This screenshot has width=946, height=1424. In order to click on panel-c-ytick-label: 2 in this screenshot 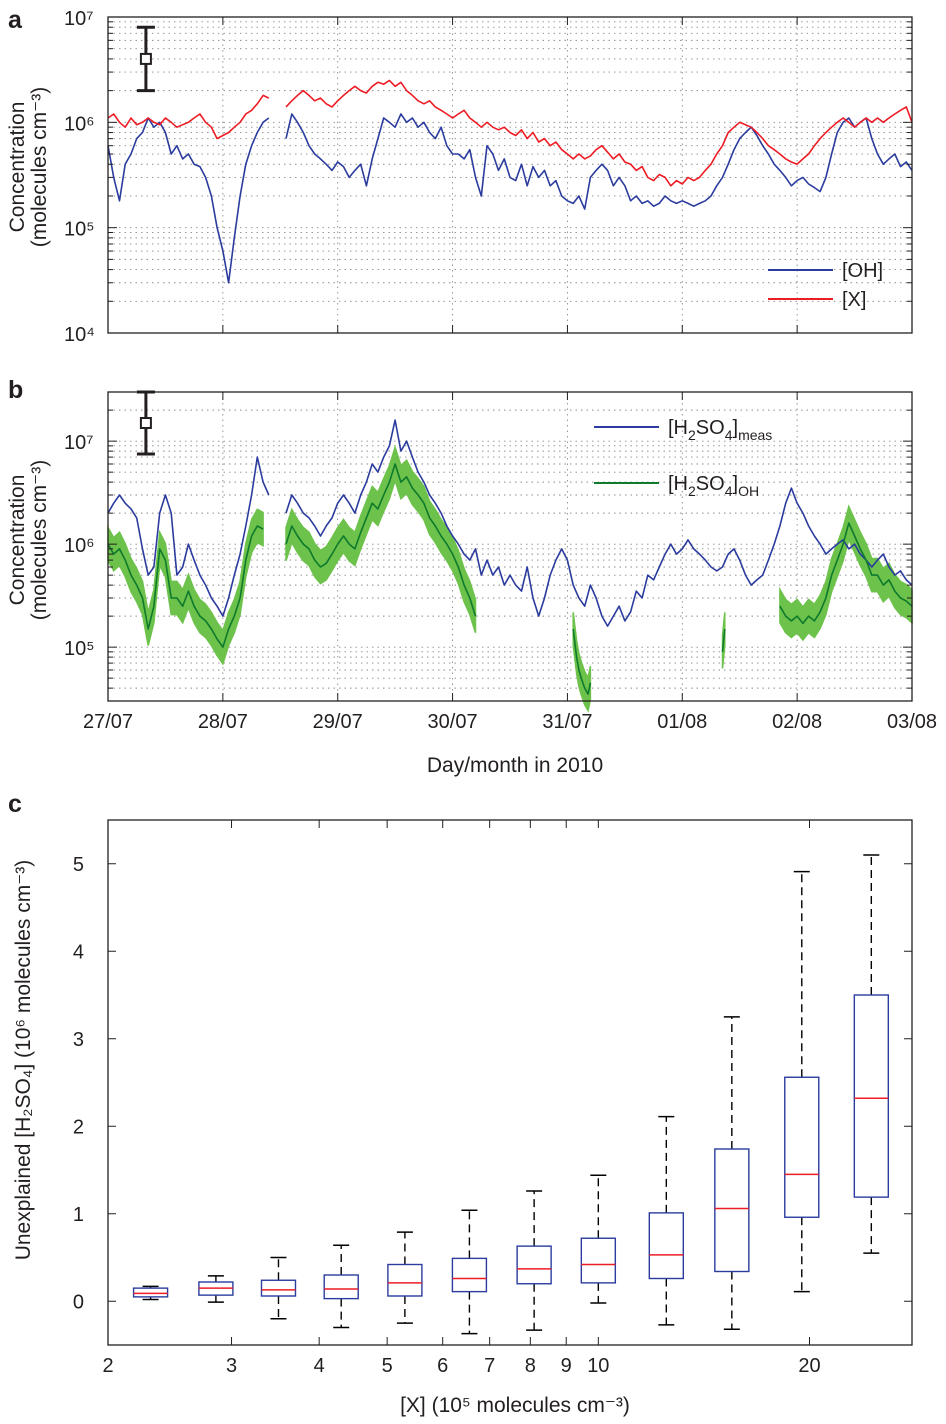, I will do `click(78, 1127)`.